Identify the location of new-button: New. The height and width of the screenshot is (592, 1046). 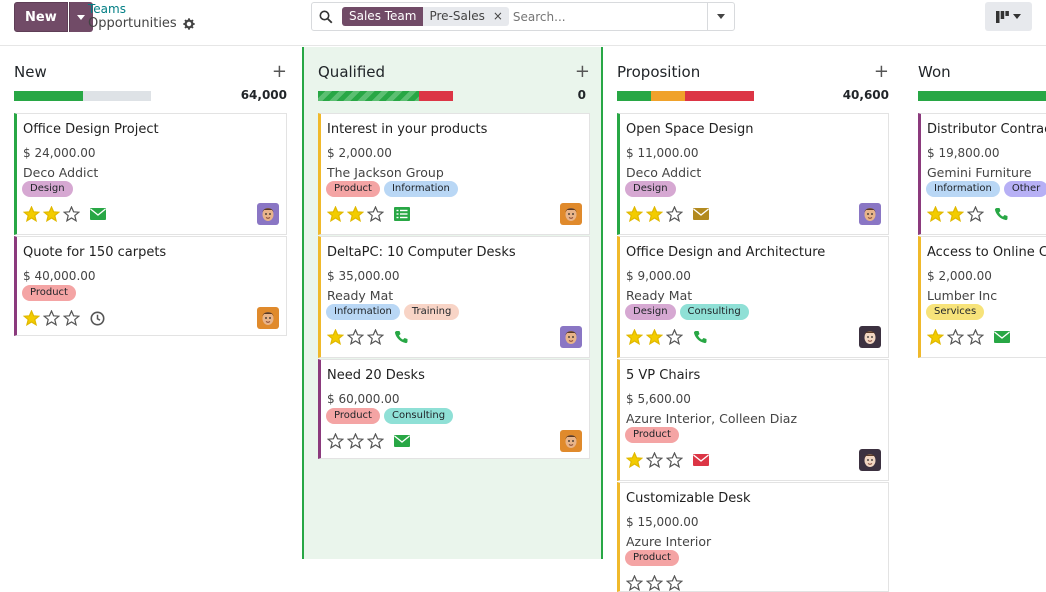
(41, 17).